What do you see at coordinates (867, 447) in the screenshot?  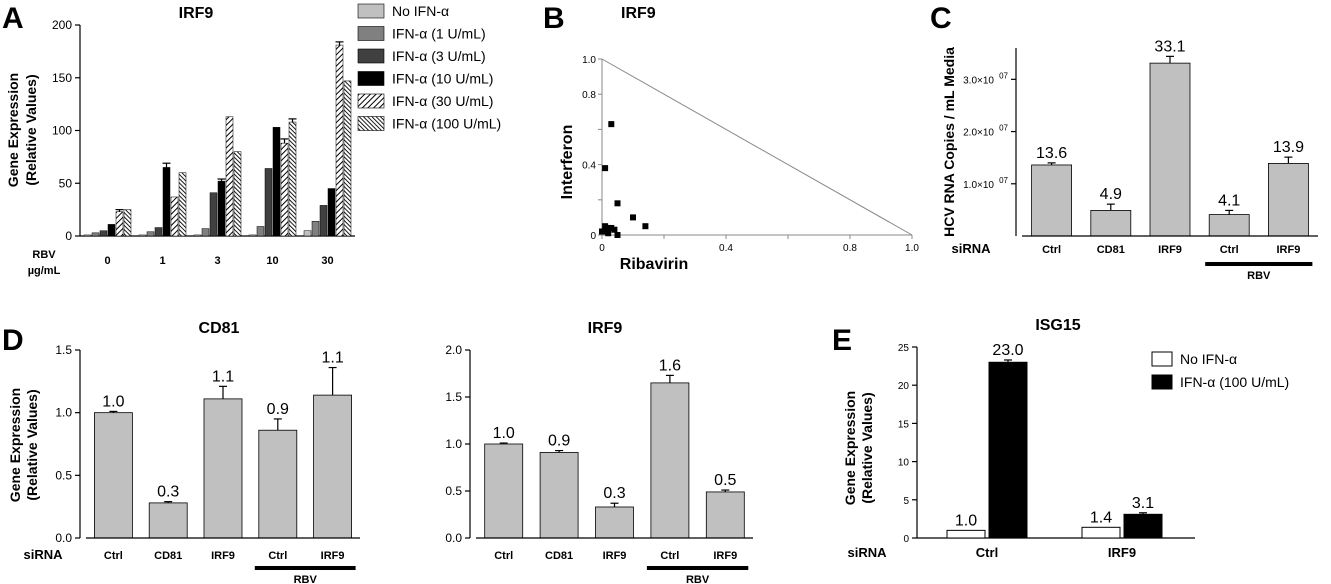 I see `chart-e-y-axis-label-line: (Relative Values)` at bounding box center [867, 447].